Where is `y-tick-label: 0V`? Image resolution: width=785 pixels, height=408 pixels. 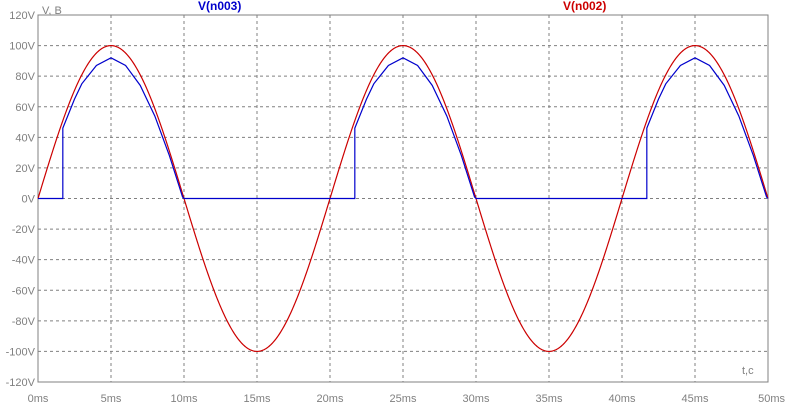
y-tick-label: 0V is located at coordinates (29, 200).